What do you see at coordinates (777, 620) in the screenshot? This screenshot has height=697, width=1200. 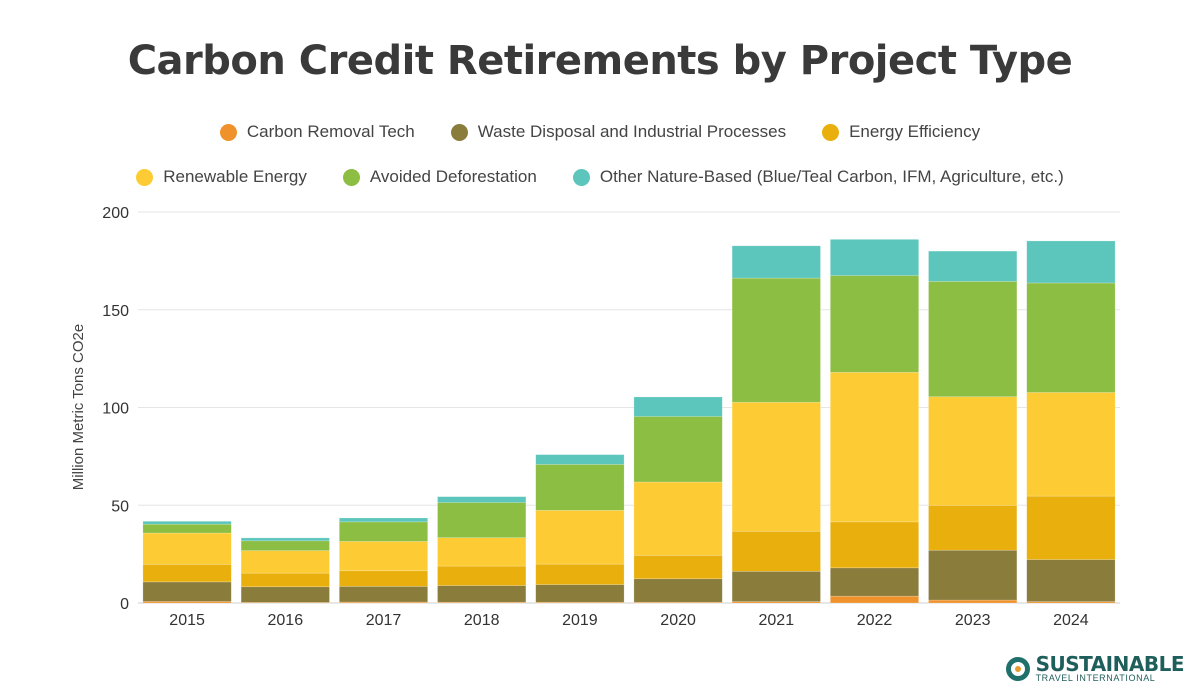 I see `x-tick-label: 2021` at bounding box center [777, 620].